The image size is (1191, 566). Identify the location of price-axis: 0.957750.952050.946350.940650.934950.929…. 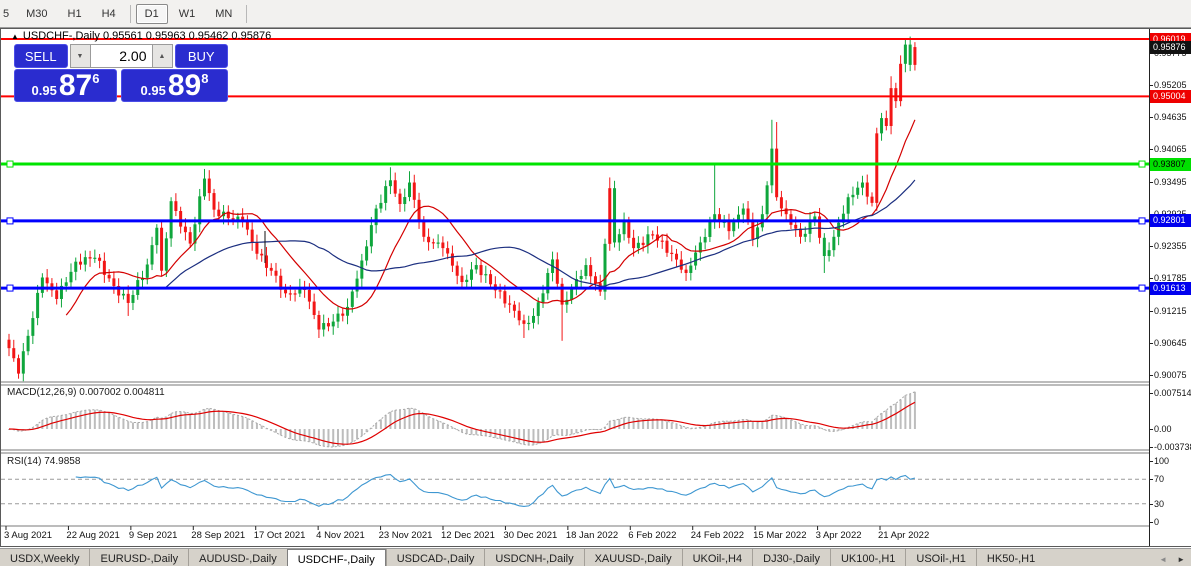
(1170, 287).